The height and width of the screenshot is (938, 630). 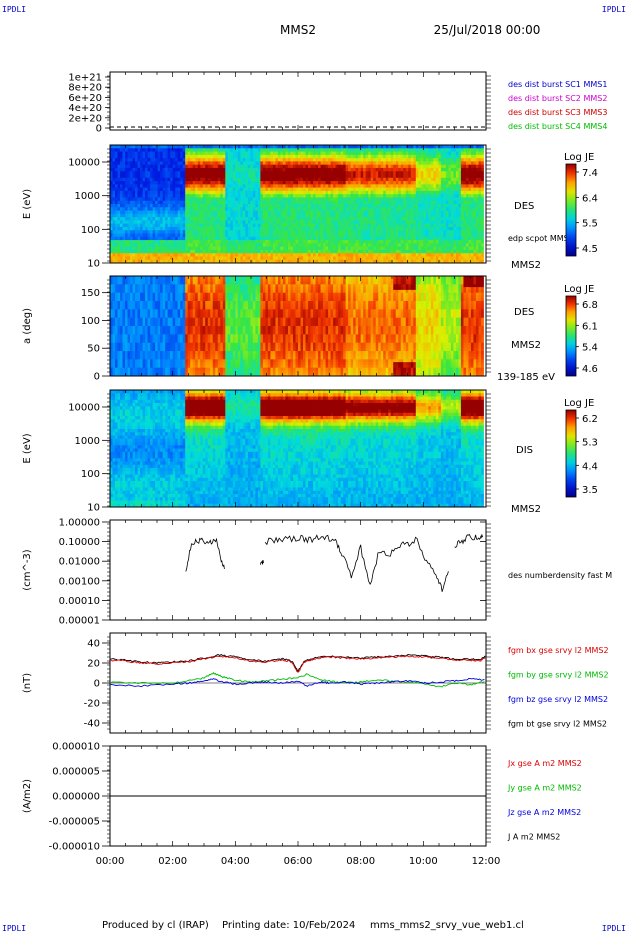 What do you see at coordinates (590, 326) in the screenshot?
I see `des-pitch-colorbar-tick: 6.1` at bounding box center [590, 326].